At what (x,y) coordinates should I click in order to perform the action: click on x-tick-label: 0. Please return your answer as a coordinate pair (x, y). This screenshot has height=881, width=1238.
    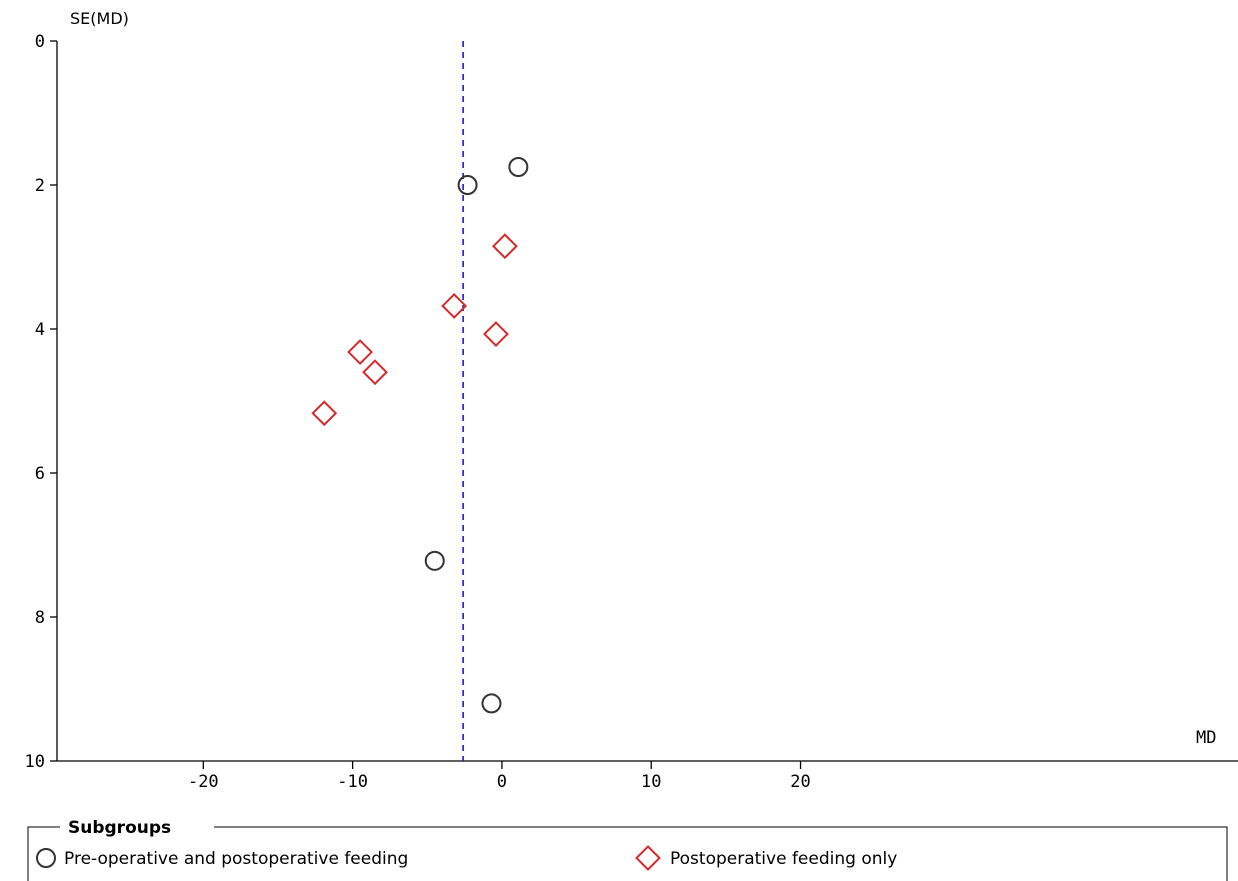
    Looking at the image, I should click on (502, 782).